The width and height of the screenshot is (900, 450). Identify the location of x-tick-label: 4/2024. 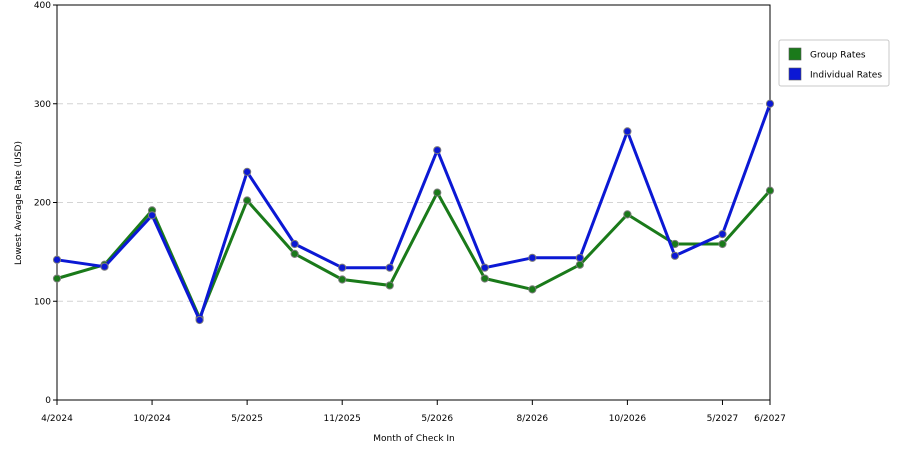
(57, 419).